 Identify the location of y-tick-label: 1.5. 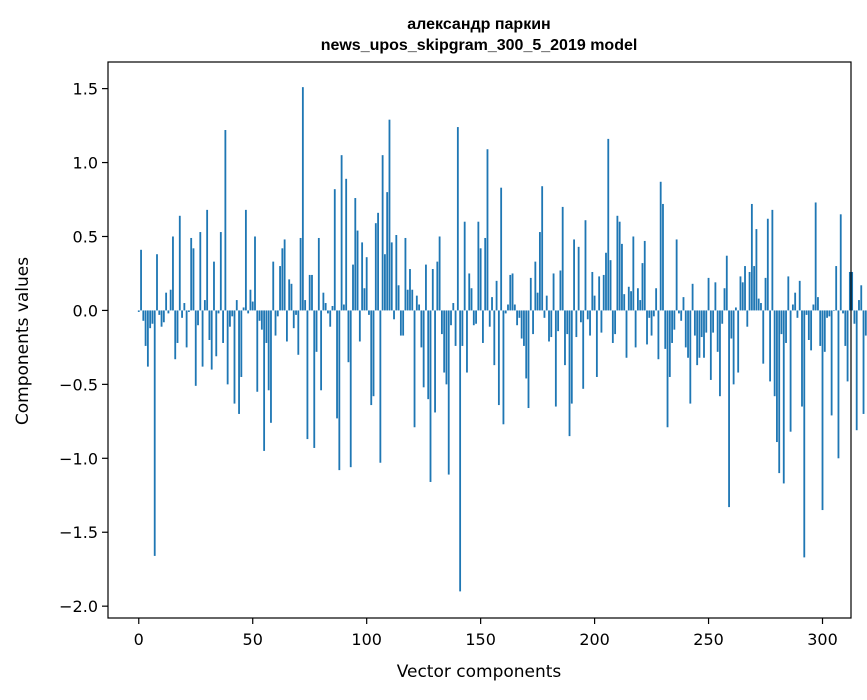
(85, 89).